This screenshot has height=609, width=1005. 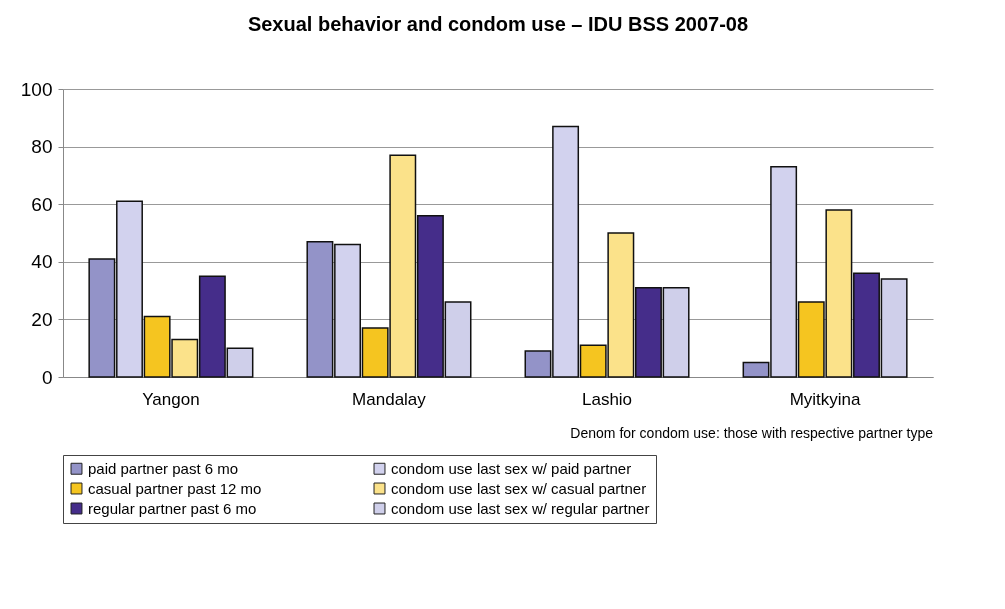 I want to click on x-tick-label: Myitkyina, so click(x=825, y=399).